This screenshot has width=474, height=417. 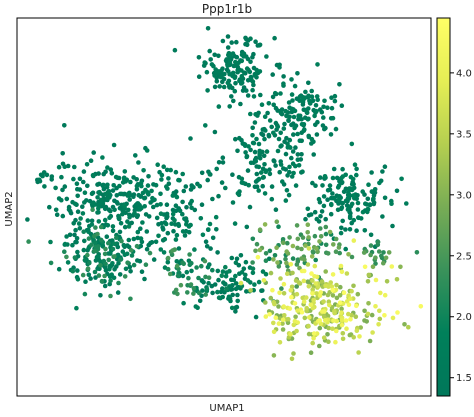 What do you see at coordinates (464, 134) in the screenshot?
I see `colorbar-tick-label: 3.5` at bounding box center [464, 134].